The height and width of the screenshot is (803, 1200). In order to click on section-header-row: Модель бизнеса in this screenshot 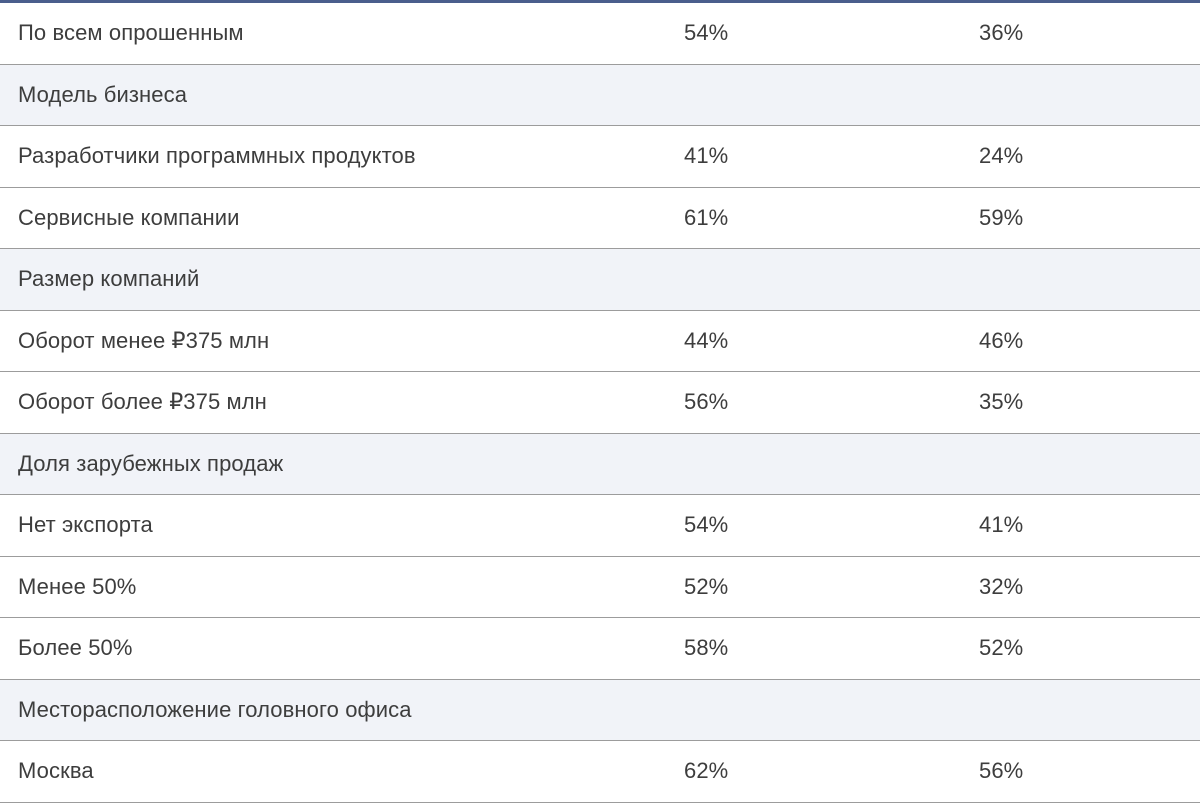, I will do `click(600, 95)`.